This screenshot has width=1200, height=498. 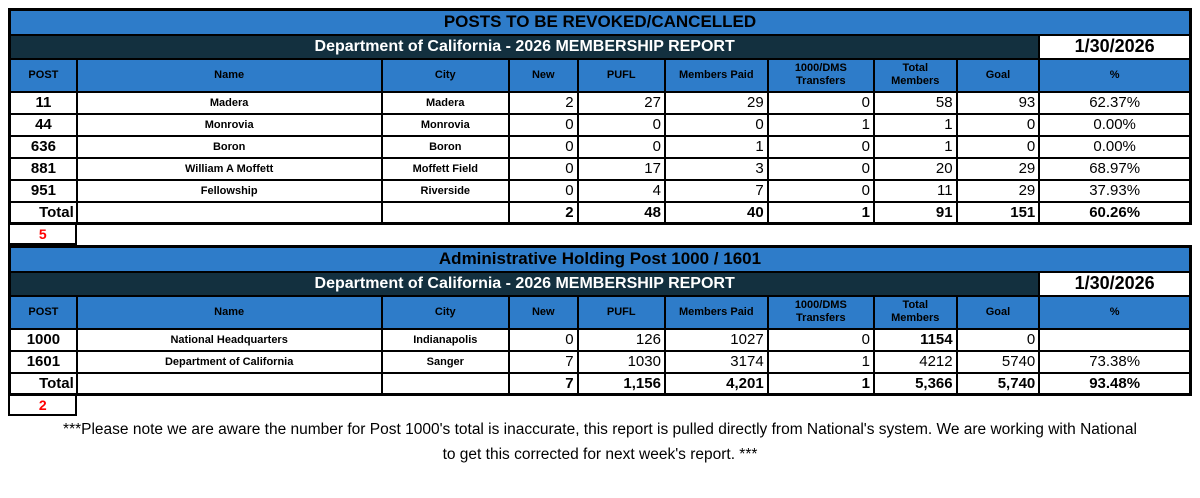 I want to click on cell-goal: 5740, so click(x=998, y=361).